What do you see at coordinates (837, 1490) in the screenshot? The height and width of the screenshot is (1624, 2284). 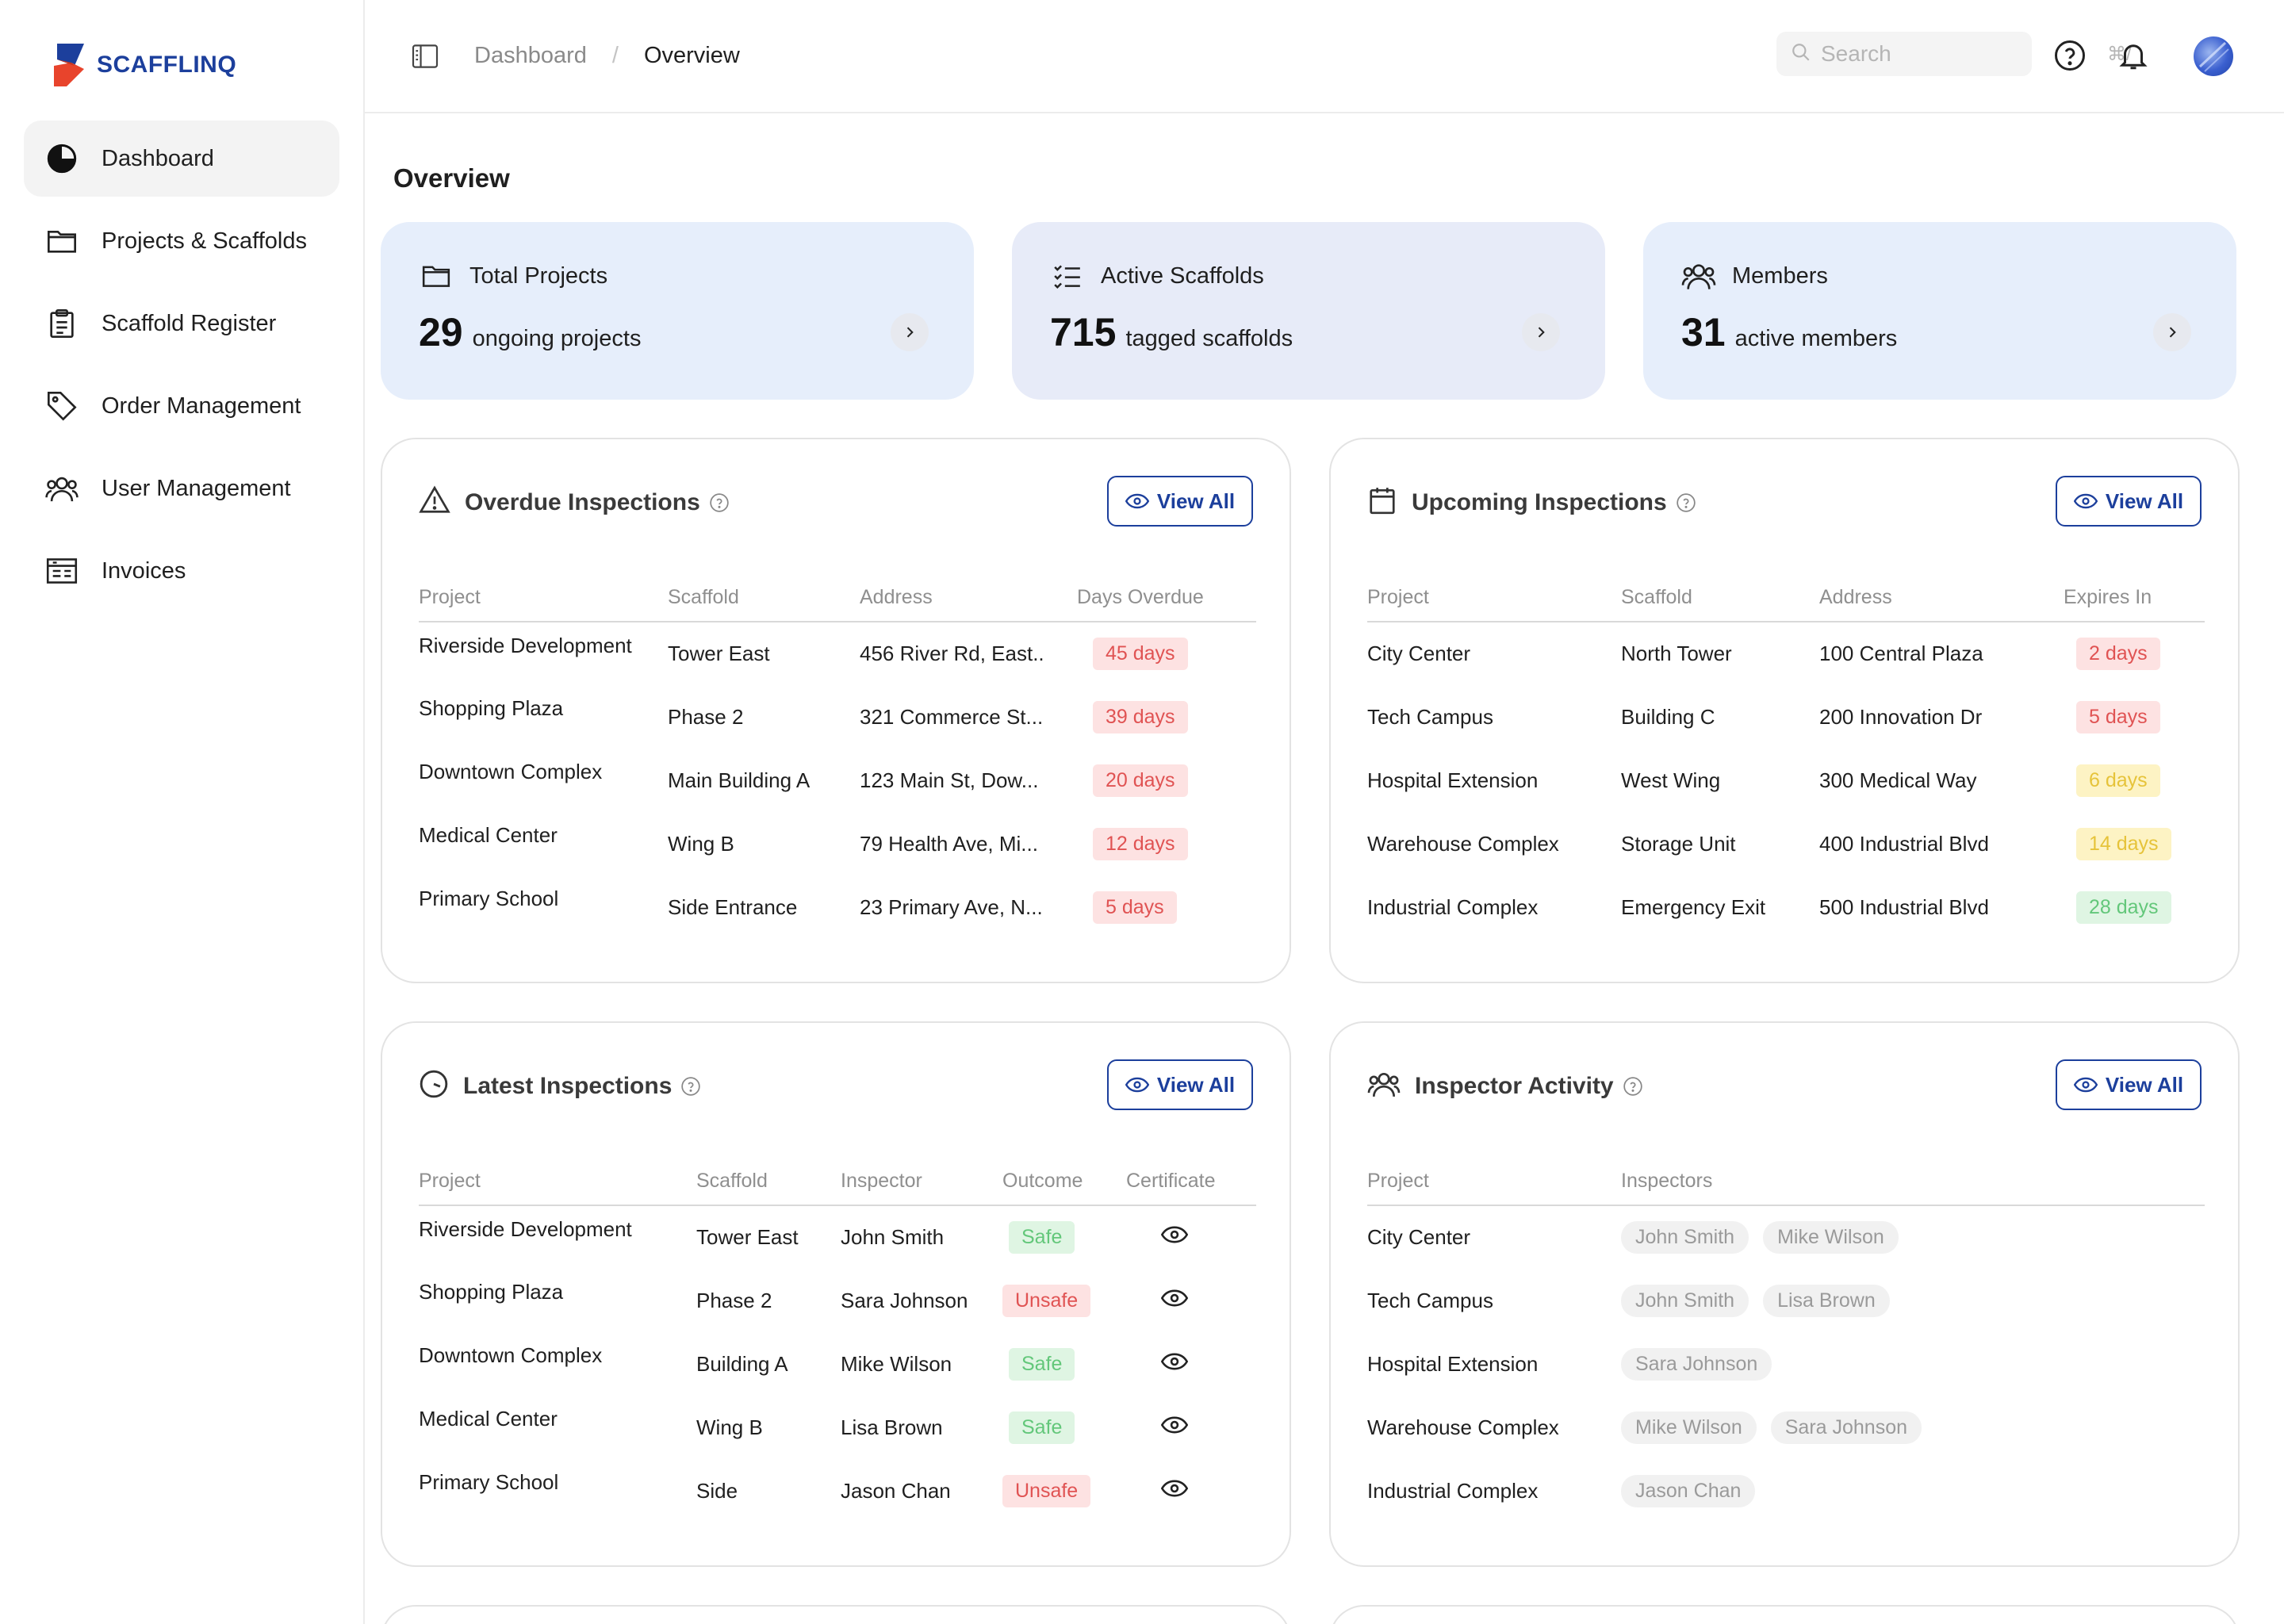 I see `table-row: Primary School Side Jason Chan Unsafe` at bounding box center [837, 1490].